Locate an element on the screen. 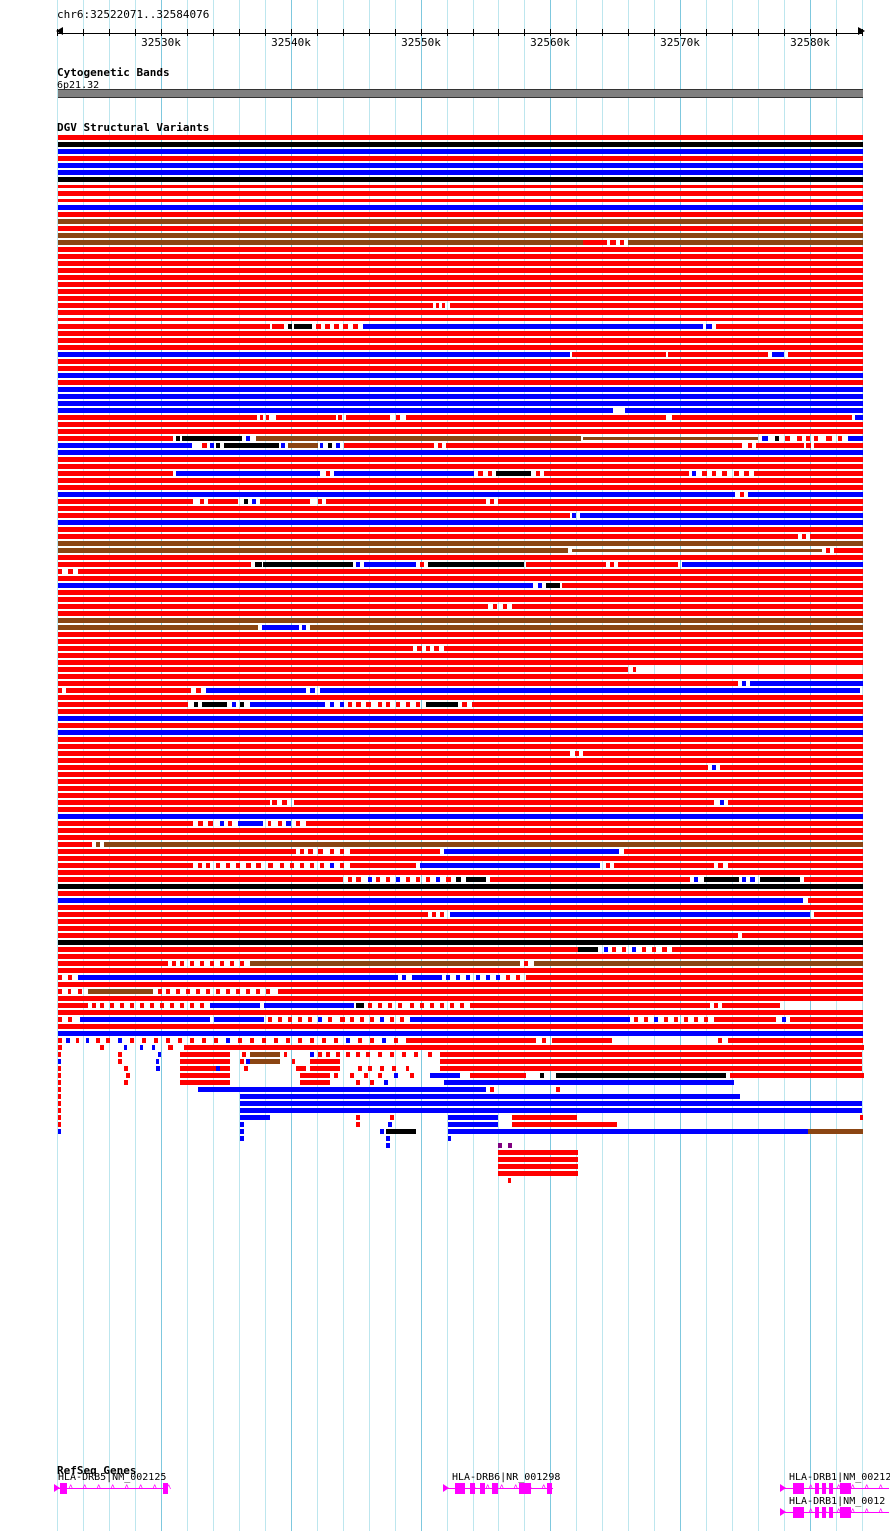 The width and height of the screenshot is (890, 1531). ruler-axis is located at coordinates (460, 33).